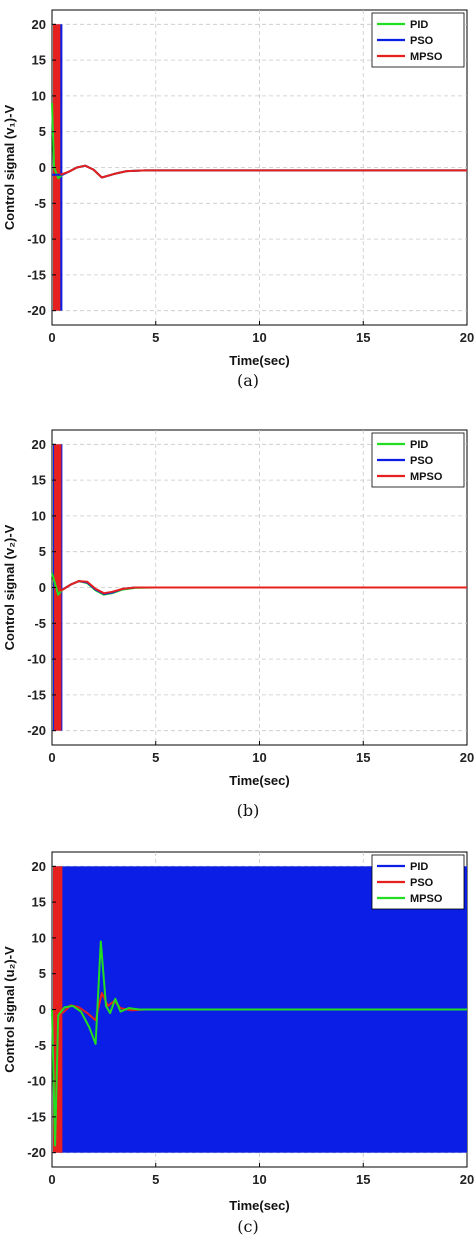 This screenshot has height=1240, width=474. I want to click on xticks-c: 0 5 10 15 20, so click(261, 1175).